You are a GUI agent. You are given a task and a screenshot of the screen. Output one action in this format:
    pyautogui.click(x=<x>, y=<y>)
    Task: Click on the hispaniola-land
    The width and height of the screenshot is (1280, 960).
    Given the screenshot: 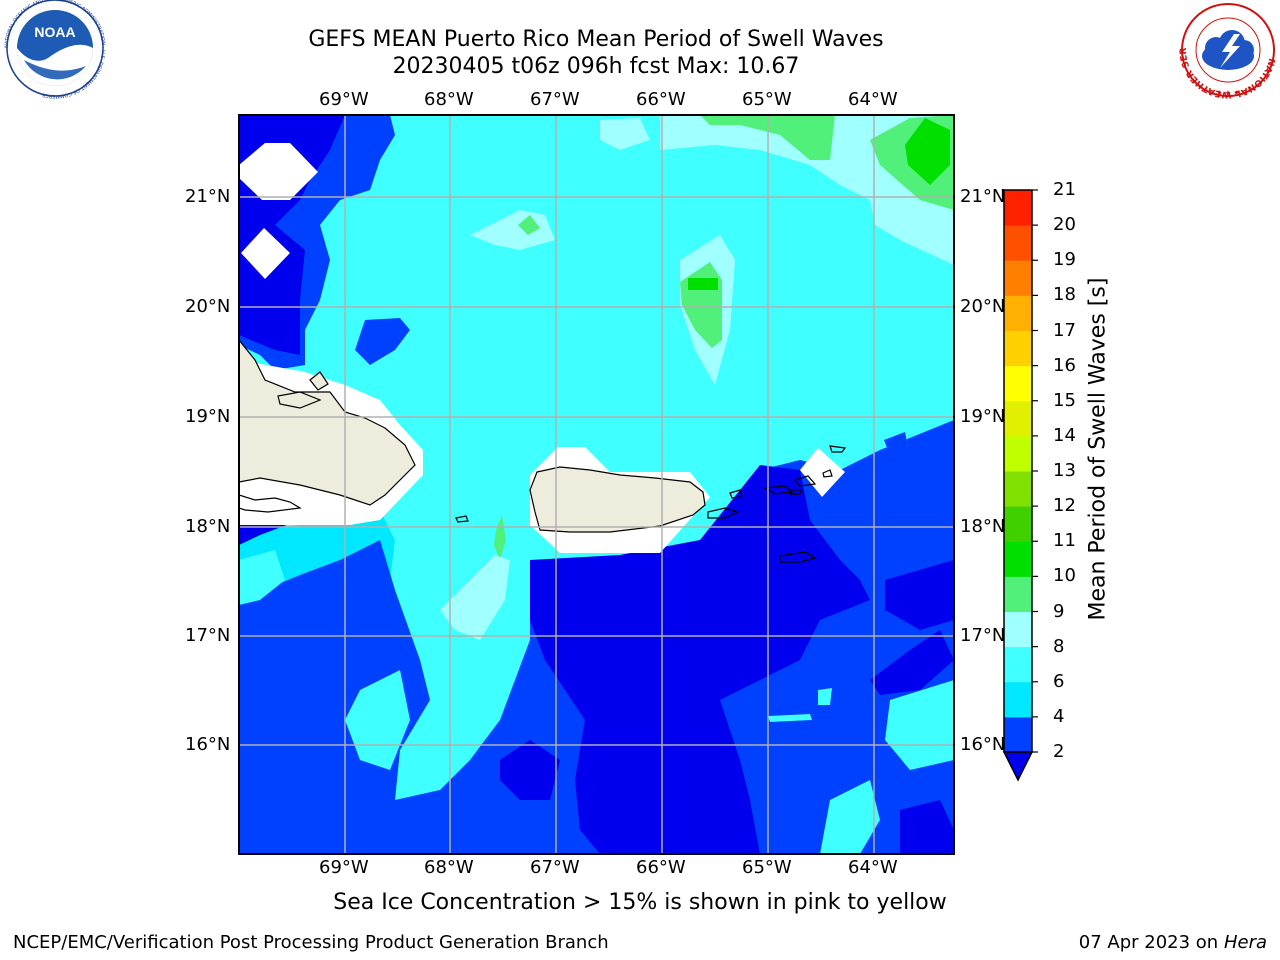 What is the action you would take?
    pyautogui.click(x=327, y=422)
    